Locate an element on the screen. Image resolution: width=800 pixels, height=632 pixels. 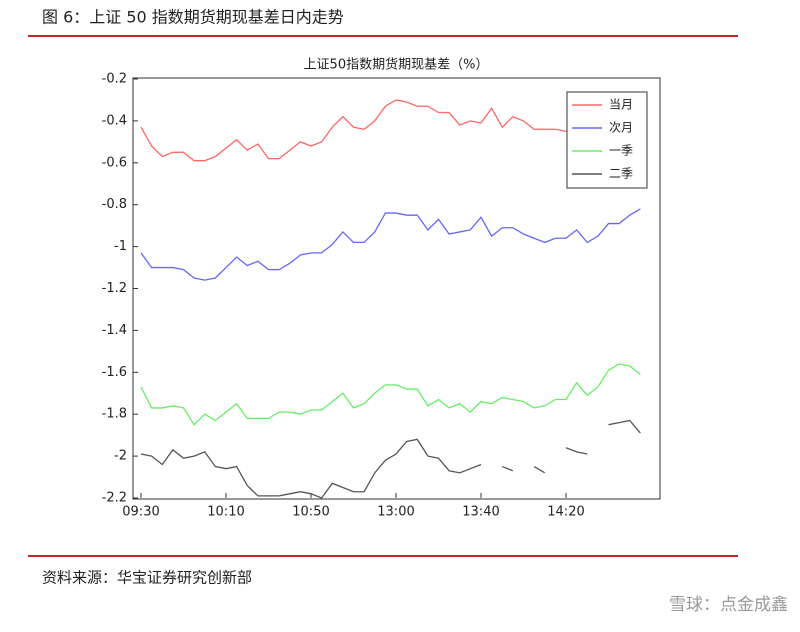
y-tick-label: -0.6 is located at coordinates (114, 162).